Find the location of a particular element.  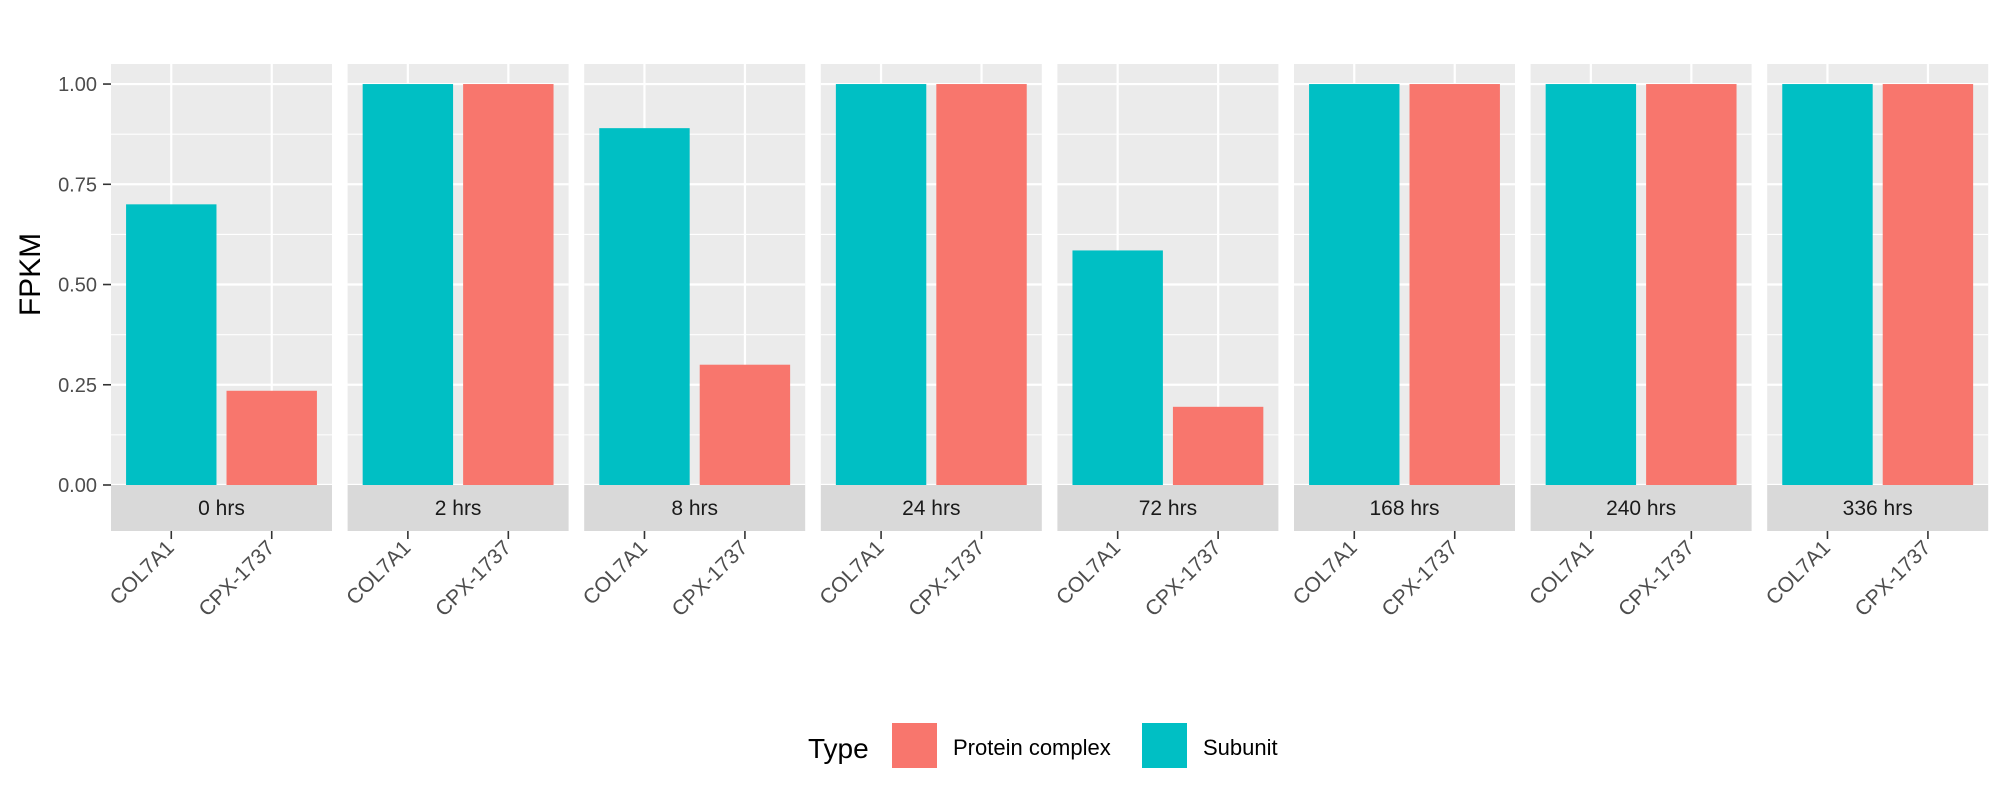

facet-label: 2 hrs is located at coordinates (458, 508).